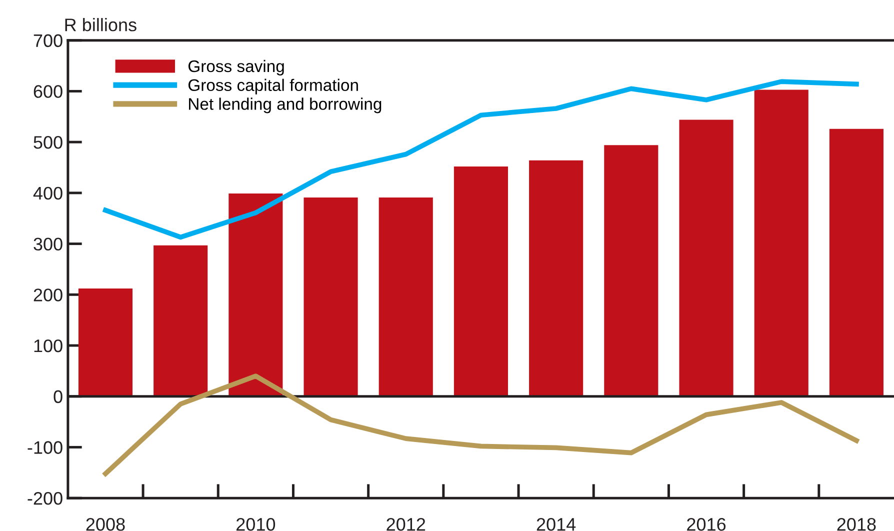 This screenshot has height=531, width=894. I want to click on y-axis-title: R billions, so click(100, 25).